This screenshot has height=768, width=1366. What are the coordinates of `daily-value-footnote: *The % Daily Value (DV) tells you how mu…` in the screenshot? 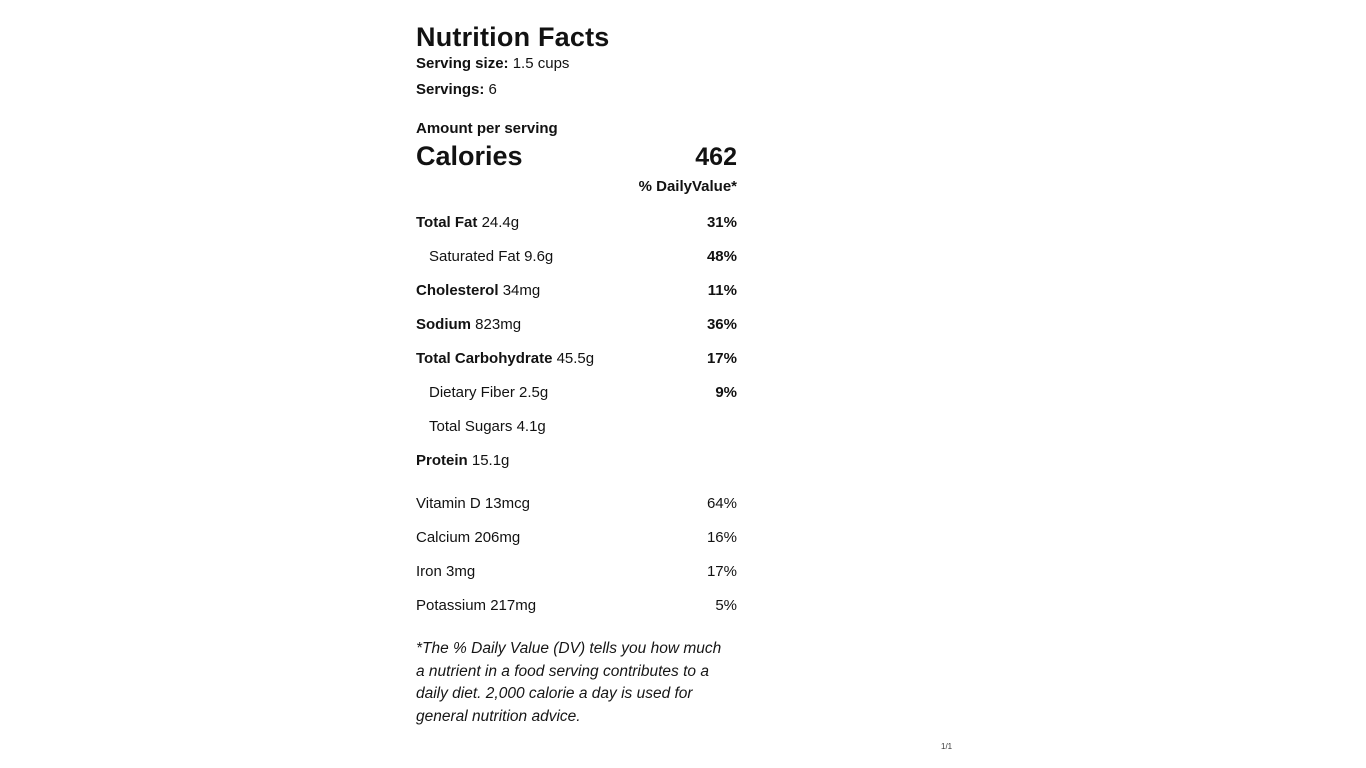 It's located at (569, 683).